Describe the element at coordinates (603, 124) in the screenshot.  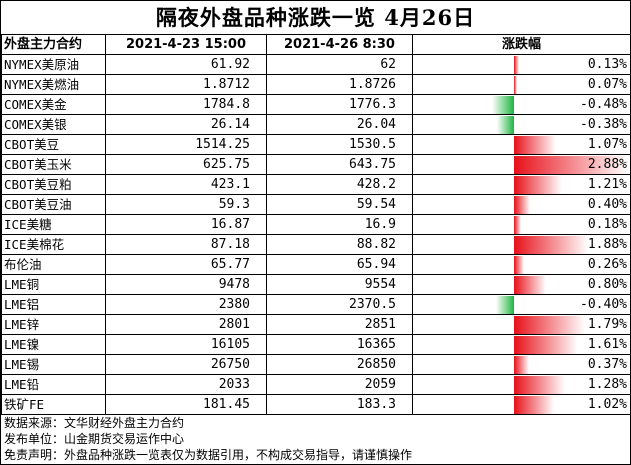
I see `change-percent: -0.38%` at that location.